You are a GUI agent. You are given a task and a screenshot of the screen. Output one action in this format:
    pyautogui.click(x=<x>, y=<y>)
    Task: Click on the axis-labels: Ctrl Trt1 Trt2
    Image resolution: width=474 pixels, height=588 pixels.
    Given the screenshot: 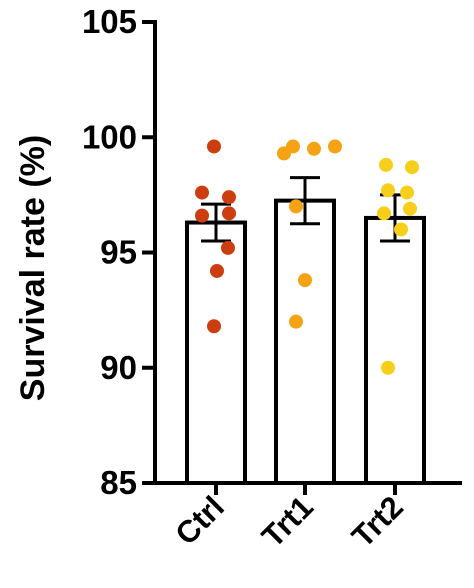 What is the action you would take?
    pyautogui.click(x=289, y=521)
    